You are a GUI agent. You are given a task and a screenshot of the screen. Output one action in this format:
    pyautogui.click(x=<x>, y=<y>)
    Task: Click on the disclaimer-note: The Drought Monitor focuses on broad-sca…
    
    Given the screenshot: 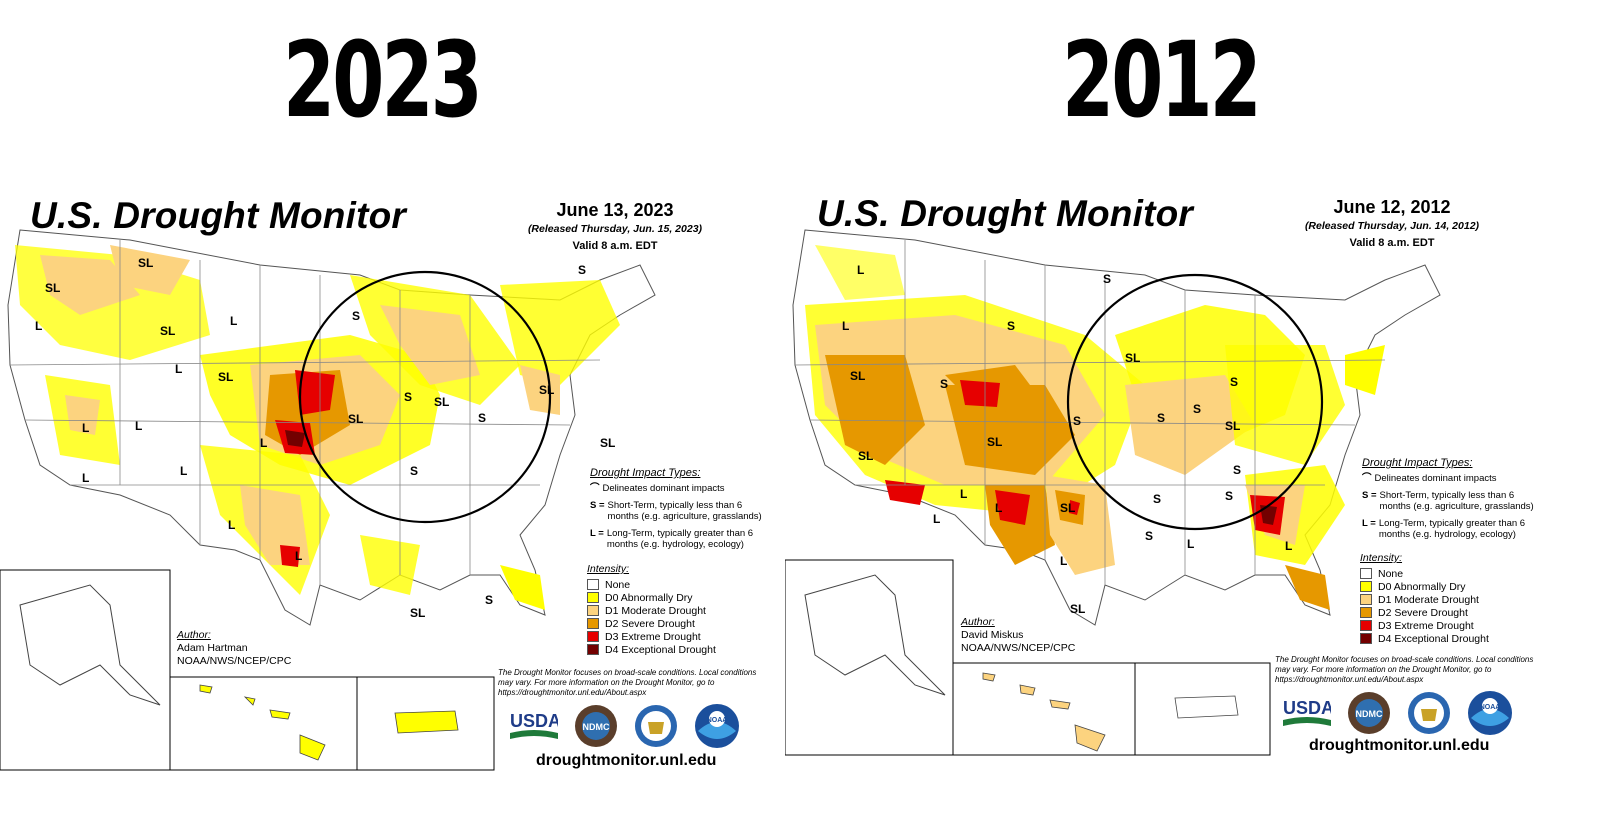 What is the action you would take?
    pyautogui.click(x=627, y=682)
    